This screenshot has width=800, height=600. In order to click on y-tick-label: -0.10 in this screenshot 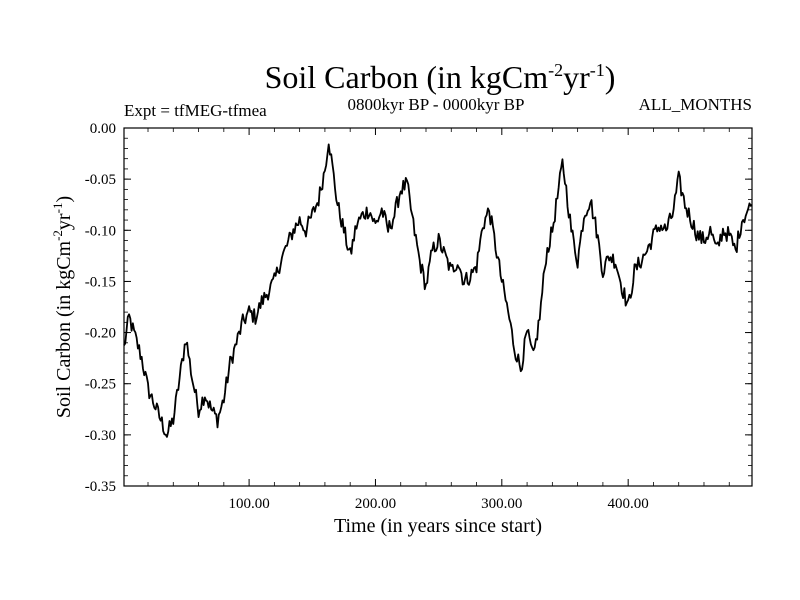, I will do `click(100, 231)`.